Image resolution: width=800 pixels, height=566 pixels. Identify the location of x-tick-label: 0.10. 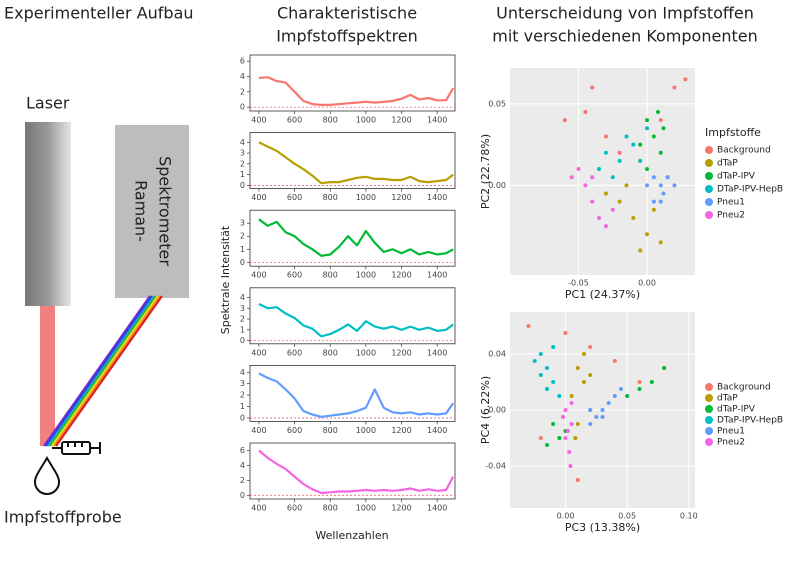
(689, 516).